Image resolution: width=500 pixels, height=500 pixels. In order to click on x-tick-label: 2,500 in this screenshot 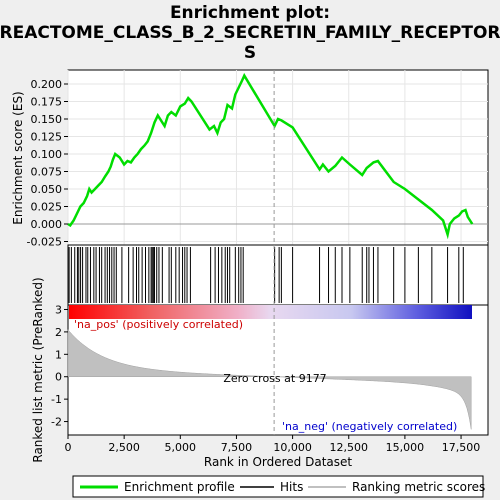, I will do `click(124, 447)`.